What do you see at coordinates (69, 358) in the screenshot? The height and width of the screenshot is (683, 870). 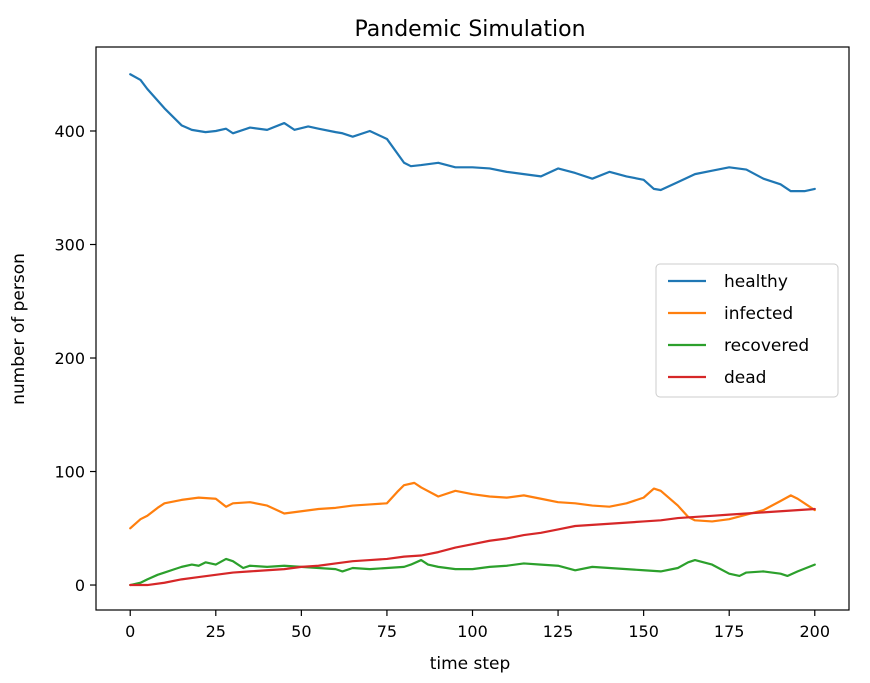 I see `y-tick-label: 200` at bounding box center [69, 358].